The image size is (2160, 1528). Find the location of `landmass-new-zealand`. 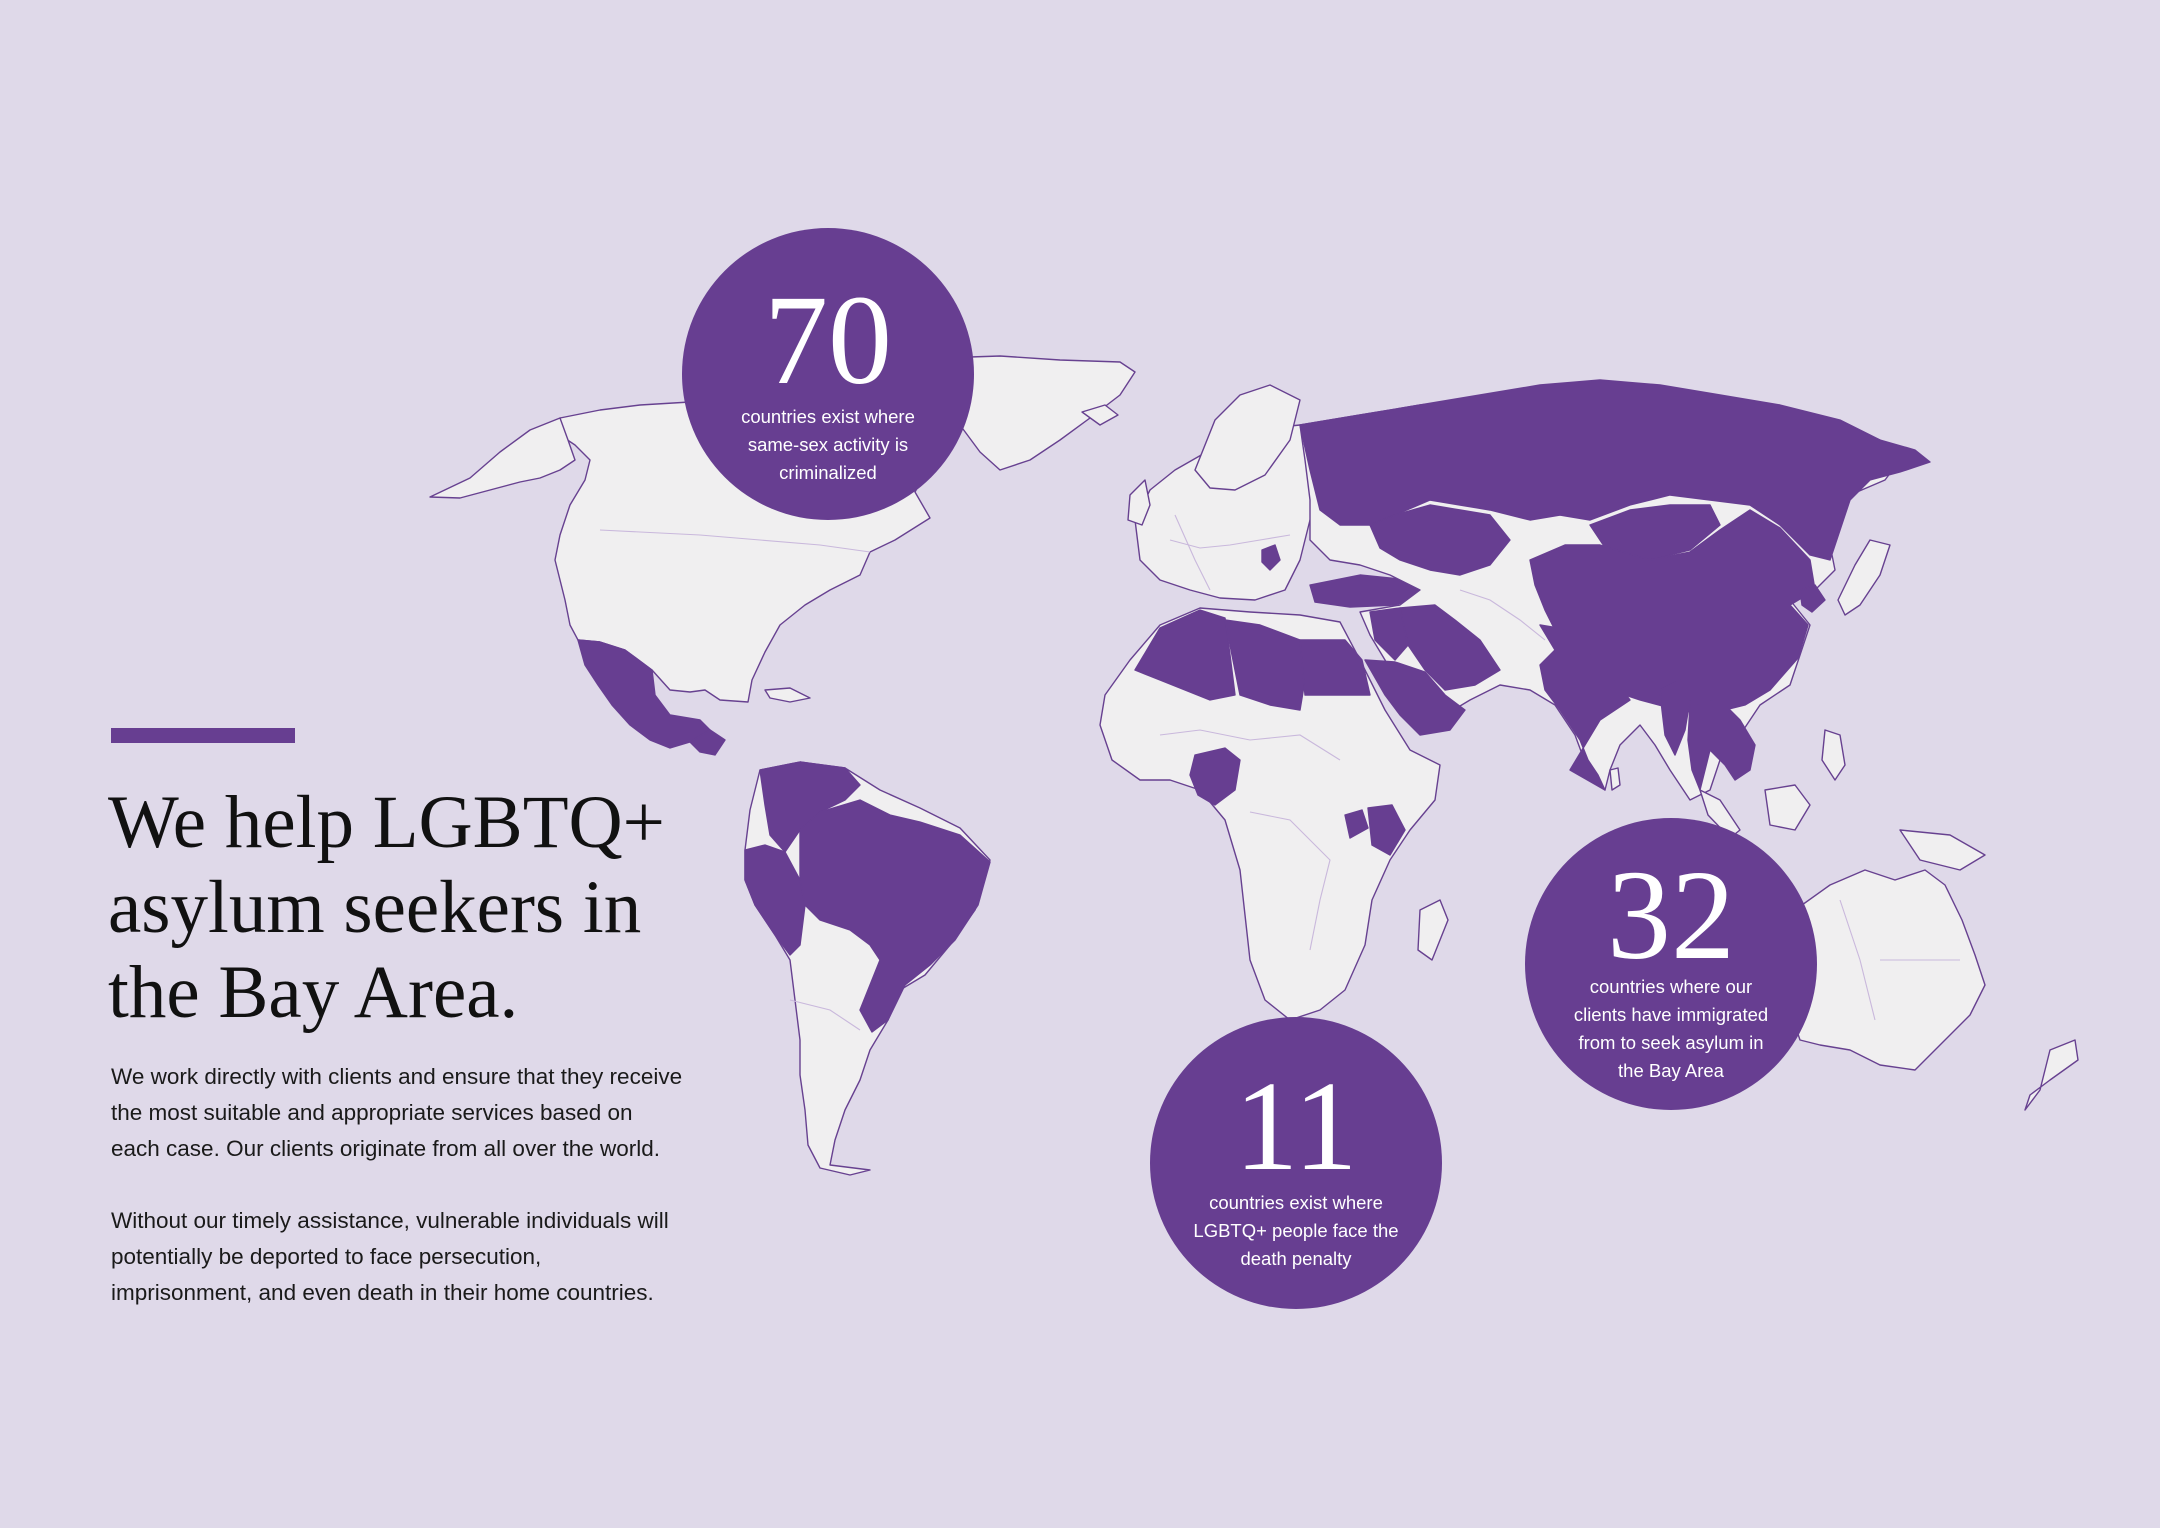

landmass-new-zealand is located at coordinates (2051, 1075).